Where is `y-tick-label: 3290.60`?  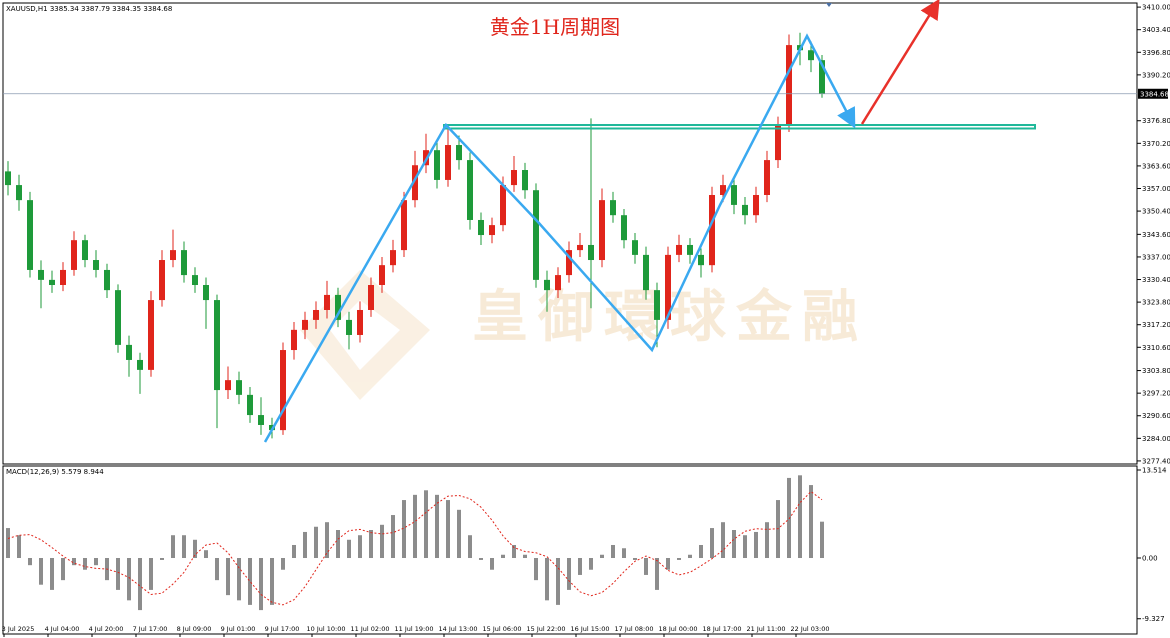 y-tick-label: 3290.60 is located at coordinates (1156, 416).